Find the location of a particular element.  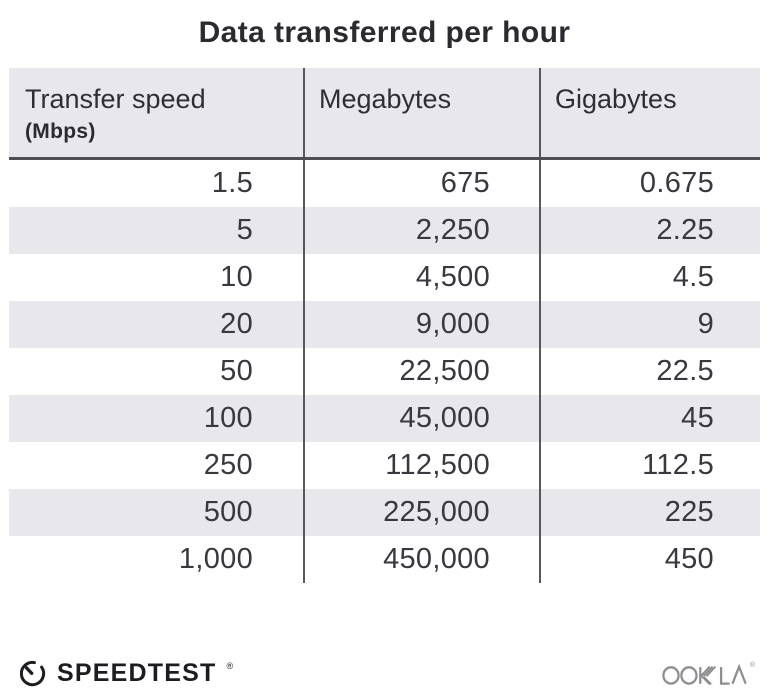

table-cell: 22,500 is located at coordinates (421, 371).